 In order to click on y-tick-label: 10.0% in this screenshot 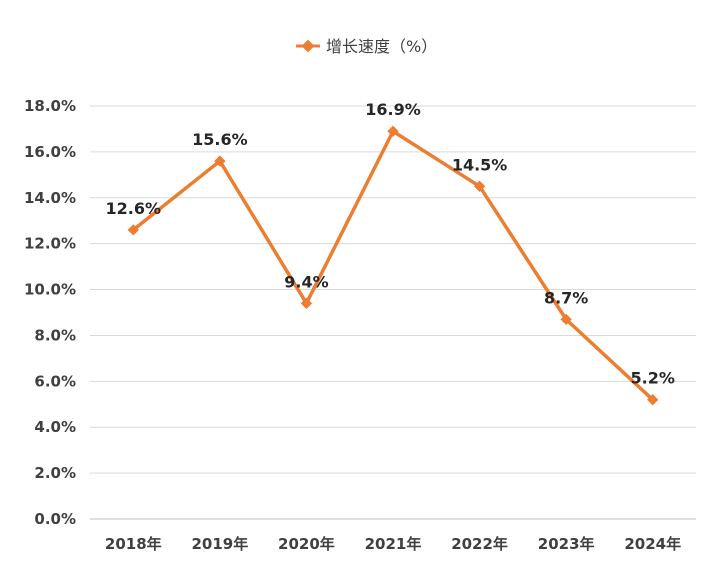, I will do `click(50, 290)`.